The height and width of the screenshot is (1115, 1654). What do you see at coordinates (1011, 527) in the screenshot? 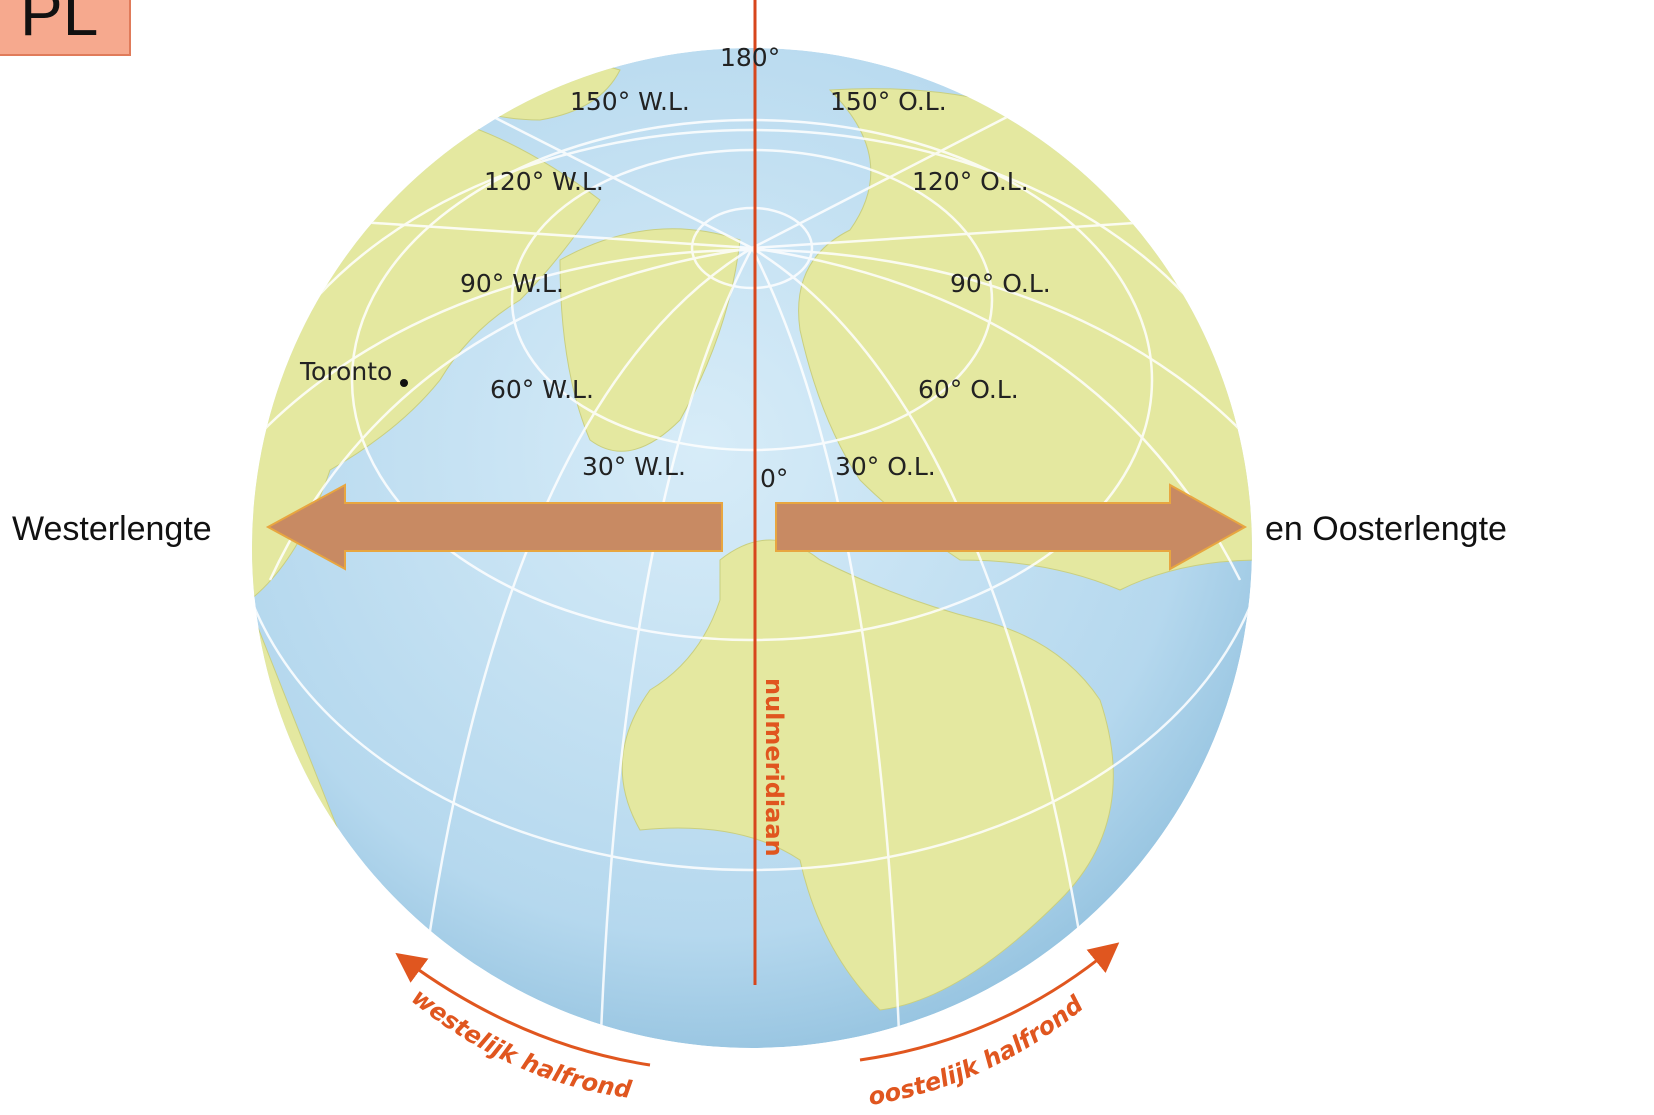
I see `east-arrow` at bounding box center [1011, 527].